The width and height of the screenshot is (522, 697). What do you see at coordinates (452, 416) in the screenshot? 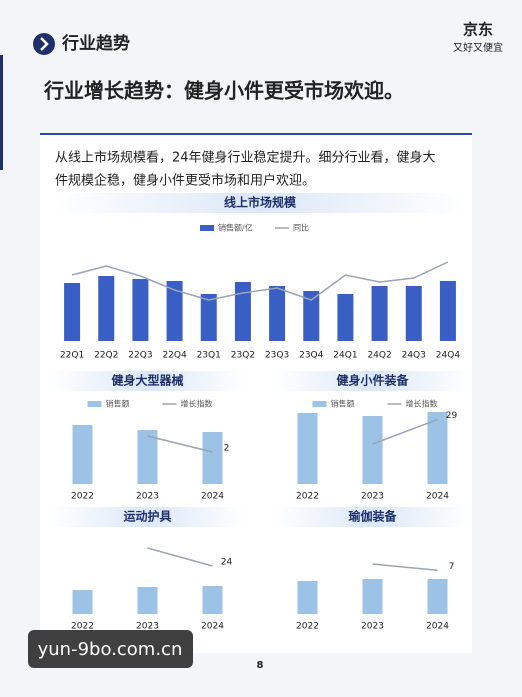
I see `data-label: 29` at bounding box center [452, 416].